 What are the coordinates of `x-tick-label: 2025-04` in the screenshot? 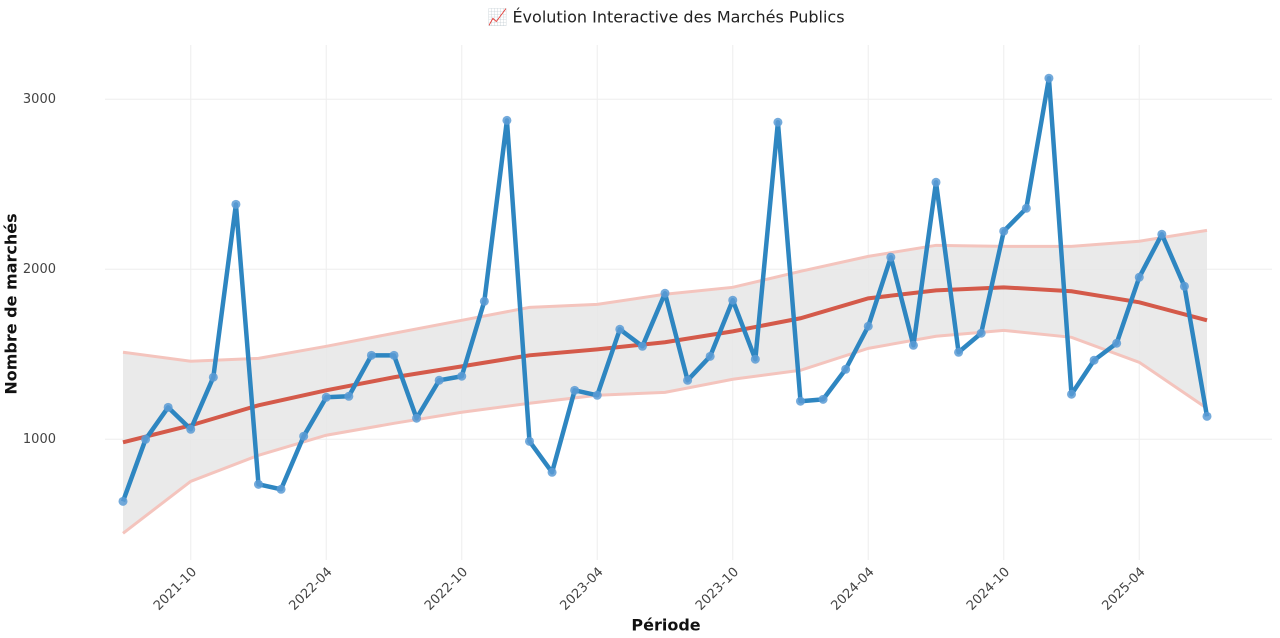 It's located at (1124, 589).